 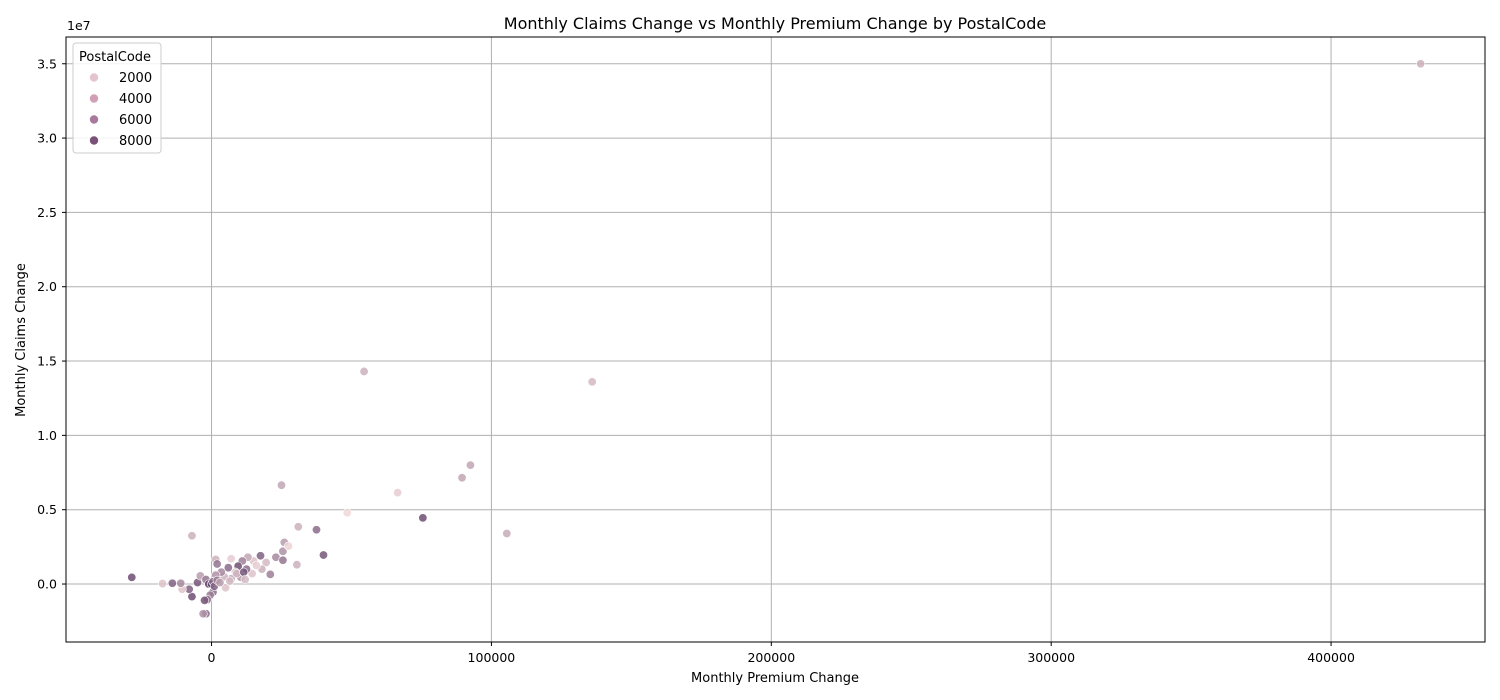 What do you see at coordinates (51, 324) in the screenshot?
I see `y-axis-ticks: 0.0 0.5 1.0 1.5 2.0 2.5 3.0 3.5` at bounding box center [51, 324].